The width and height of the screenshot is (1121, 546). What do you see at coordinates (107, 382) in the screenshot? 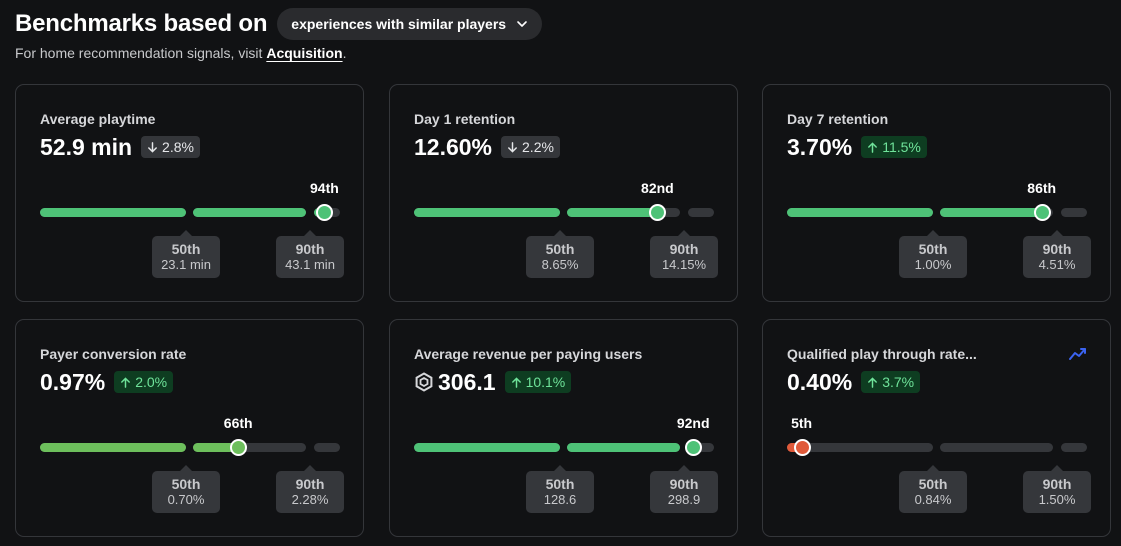
I see `metric-value-row: 0.97% 2.0%` at bounding box center [107, 382].